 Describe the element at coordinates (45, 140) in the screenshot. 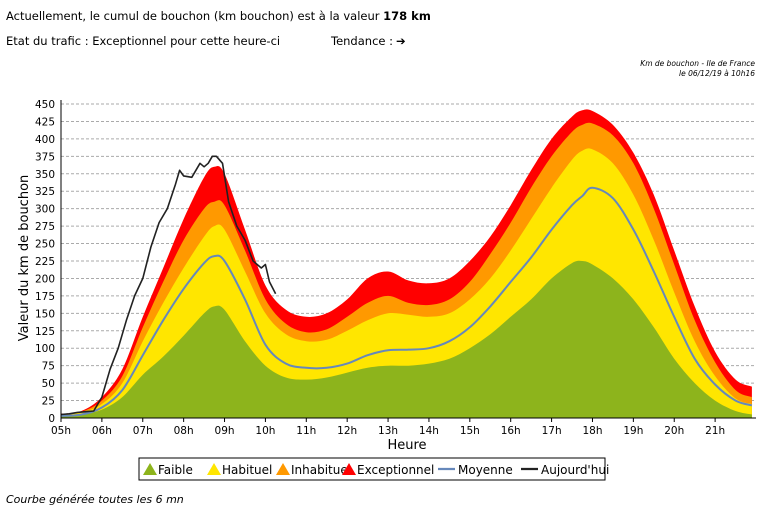

I see `y-tick-label: 400` at that location.